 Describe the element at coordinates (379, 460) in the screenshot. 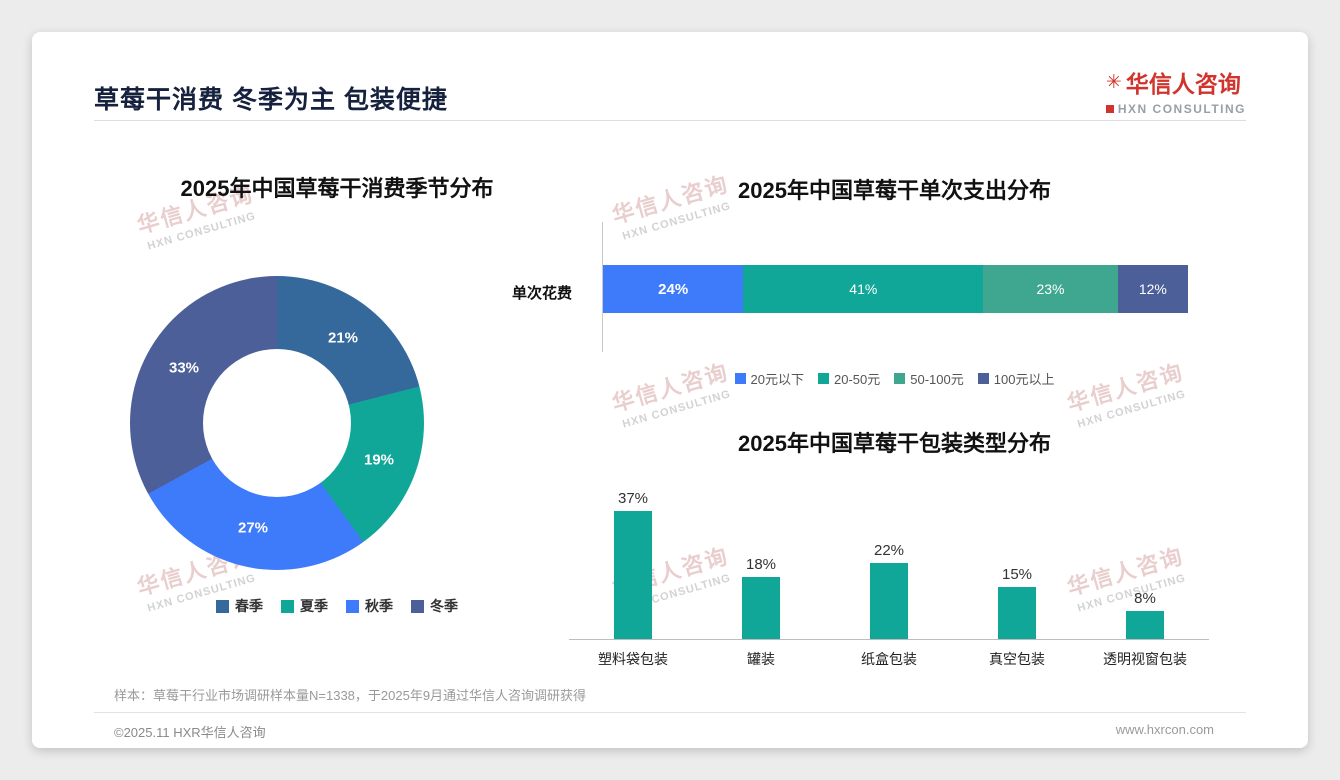

I see `donut-slice-label: 19%` at that location.